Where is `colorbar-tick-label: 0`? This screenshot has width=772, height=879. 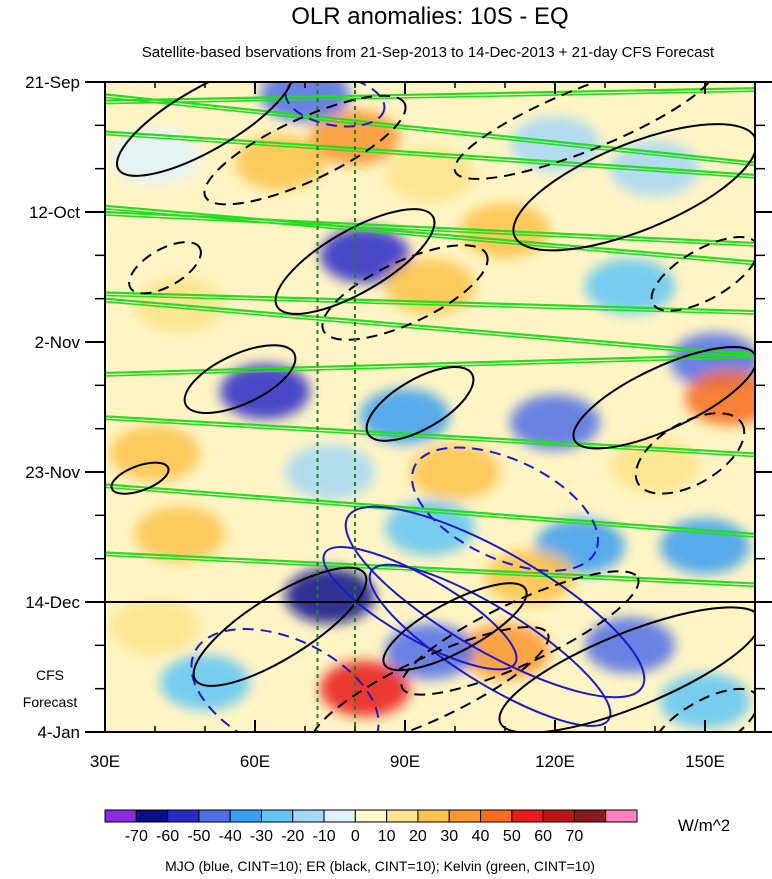
colorbar-tick-label: 0 is located at coordinates (355, 836).